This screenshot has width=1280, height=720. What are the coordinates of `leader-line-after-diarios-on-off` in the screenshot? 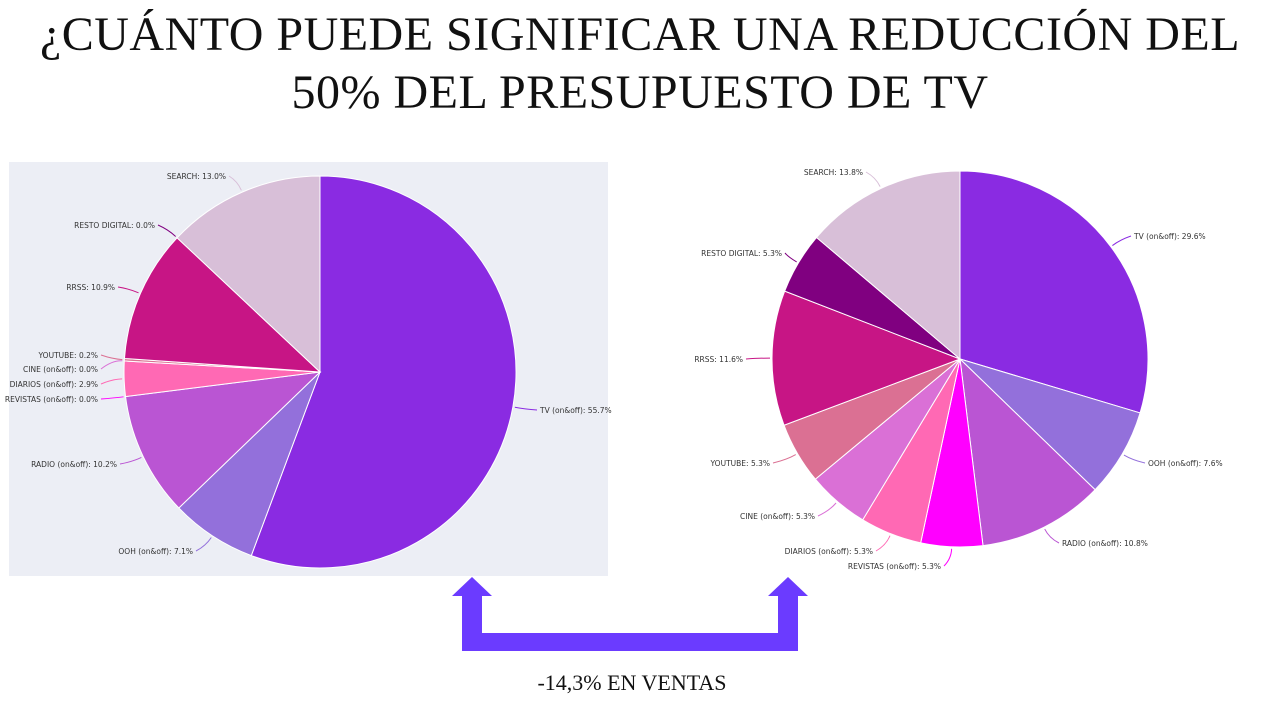 It's located at (883, 543).